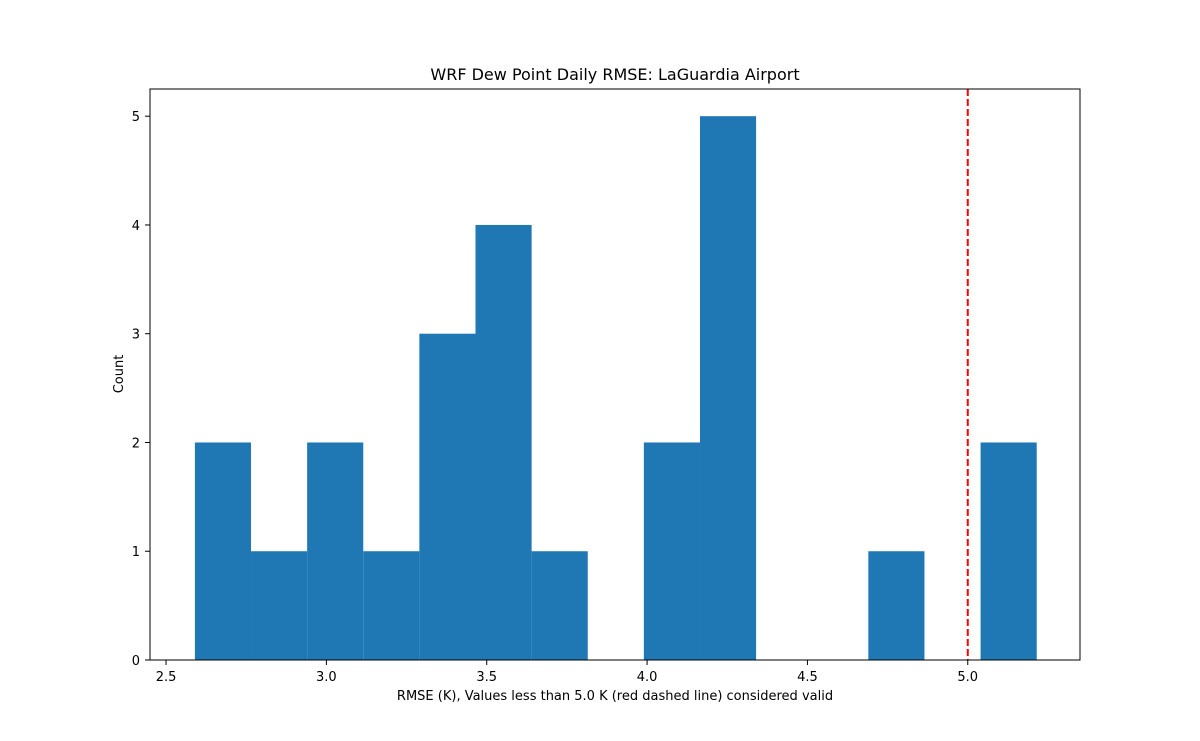 This screenshot has height=741, width=1200. I want to click on y-axis-ticks: 0 1 2 3 4 5, so click(141, 389).